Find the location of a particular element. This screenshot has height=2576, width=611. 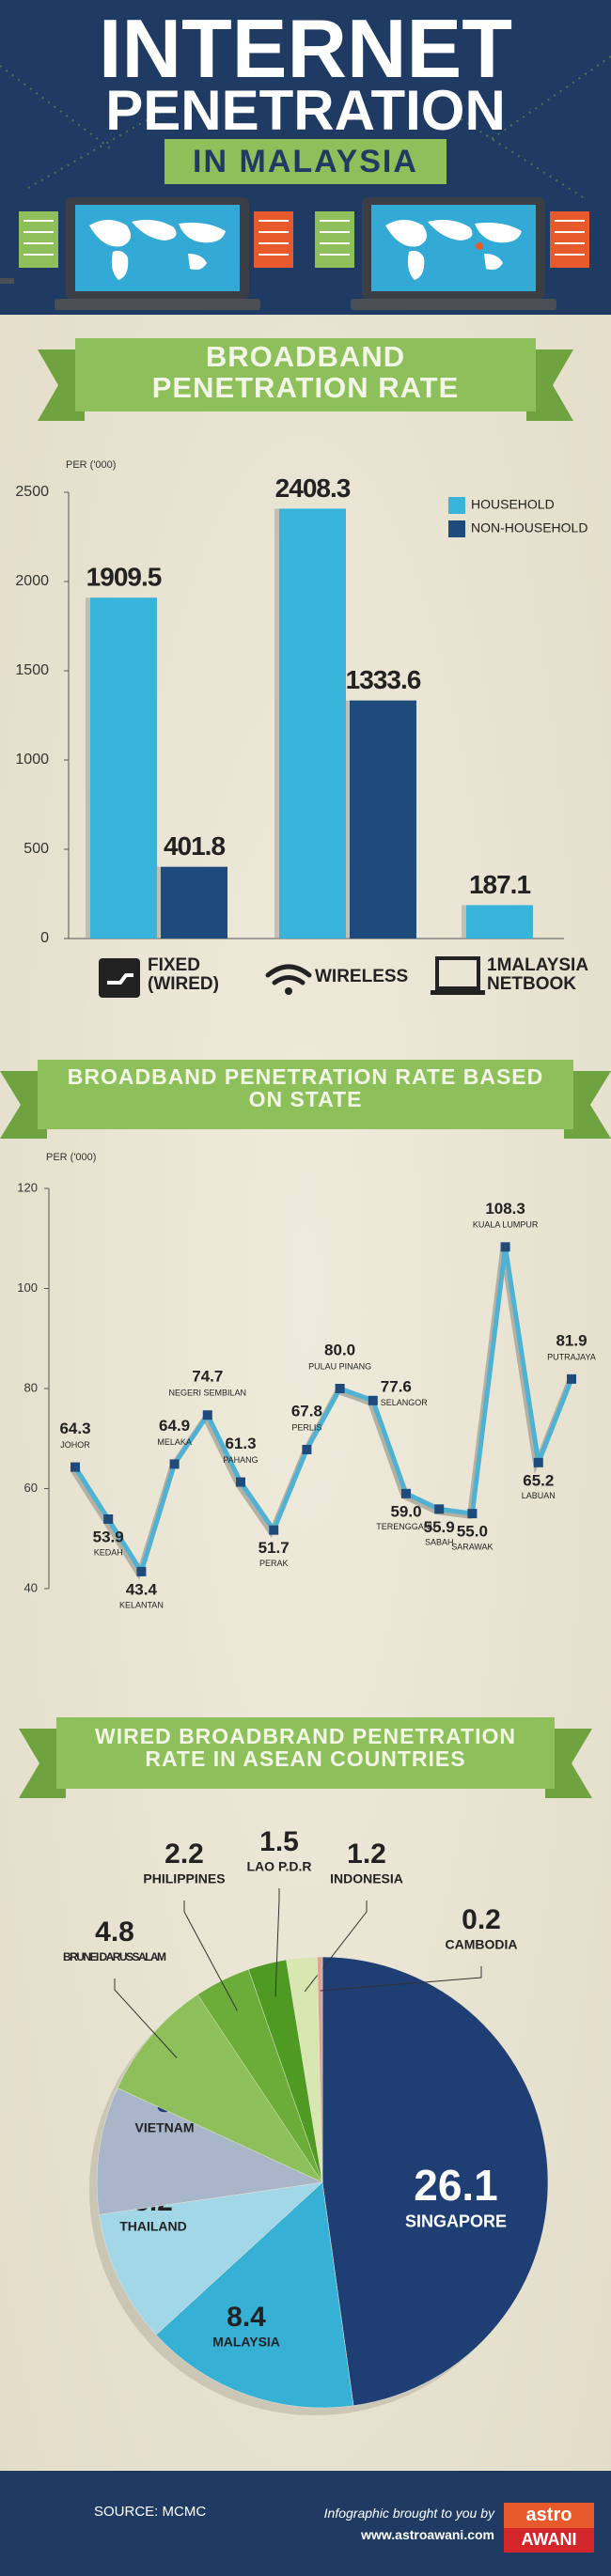

footer-logo-1: astro is located at coordinates (548, 2515).